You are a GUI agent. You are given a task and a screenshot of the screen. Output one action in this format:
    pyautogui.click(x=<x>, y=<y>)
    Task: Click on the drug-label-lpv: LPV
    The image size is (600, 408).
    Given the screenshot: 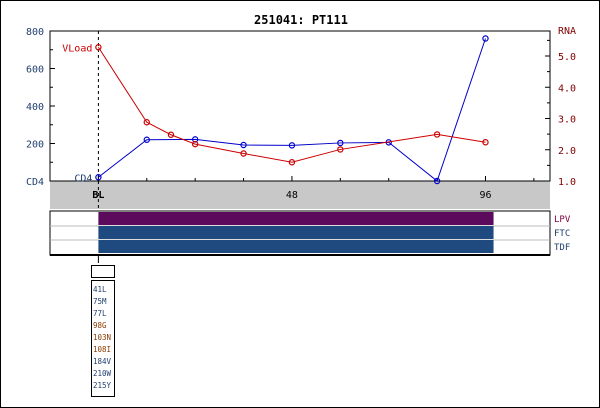 What is the action you would take?
    pyautogui.click(x=562, y=220)
    